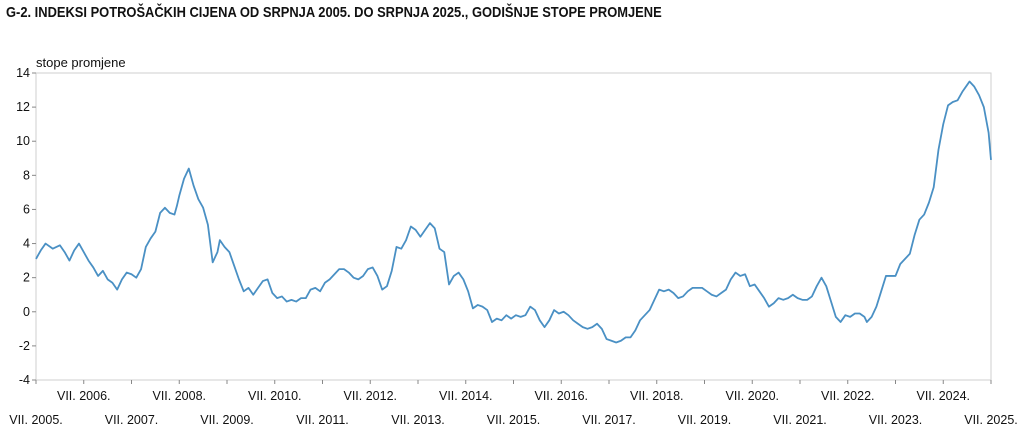 Image resolution: width=1024 pixels, height=429 pixels. Describe the element at coordinates (657, 396) in the screenshot. I see `x-upper-tick-label-6: VII. 2018.` at that location.